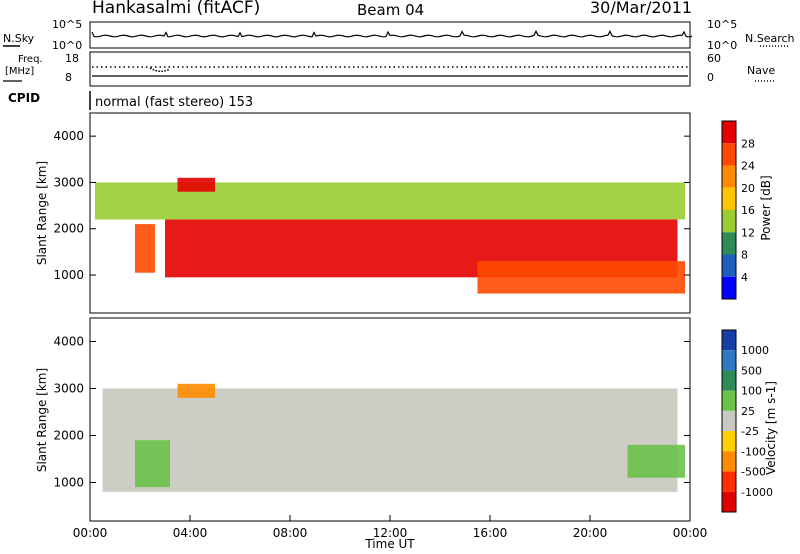 Image resolution: width=800 pixels, height=554 pixels. I want to click on freq-tick-top: 18, so click(72, 58).